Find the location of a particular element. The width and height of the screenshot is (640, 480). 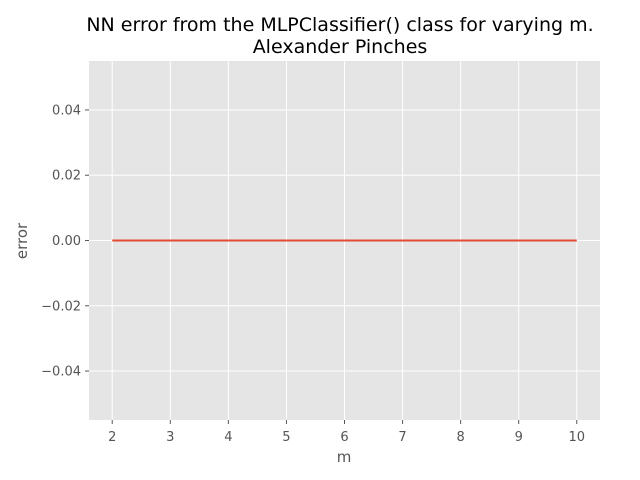

x-tick-labels: 2 3 4 5 6 7 8 9 10 is located at coordinates (346, 432).